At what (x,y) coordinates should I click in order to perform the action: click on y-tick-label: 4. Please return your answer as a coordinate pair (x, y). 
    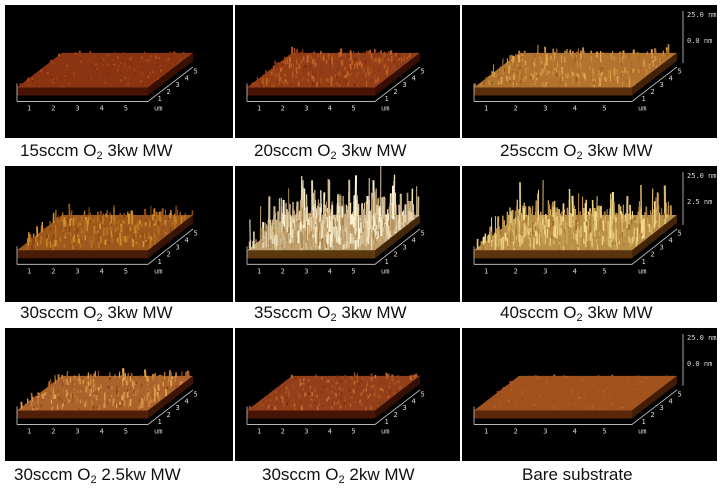
    Looking at the image, I should click on (414, 241).